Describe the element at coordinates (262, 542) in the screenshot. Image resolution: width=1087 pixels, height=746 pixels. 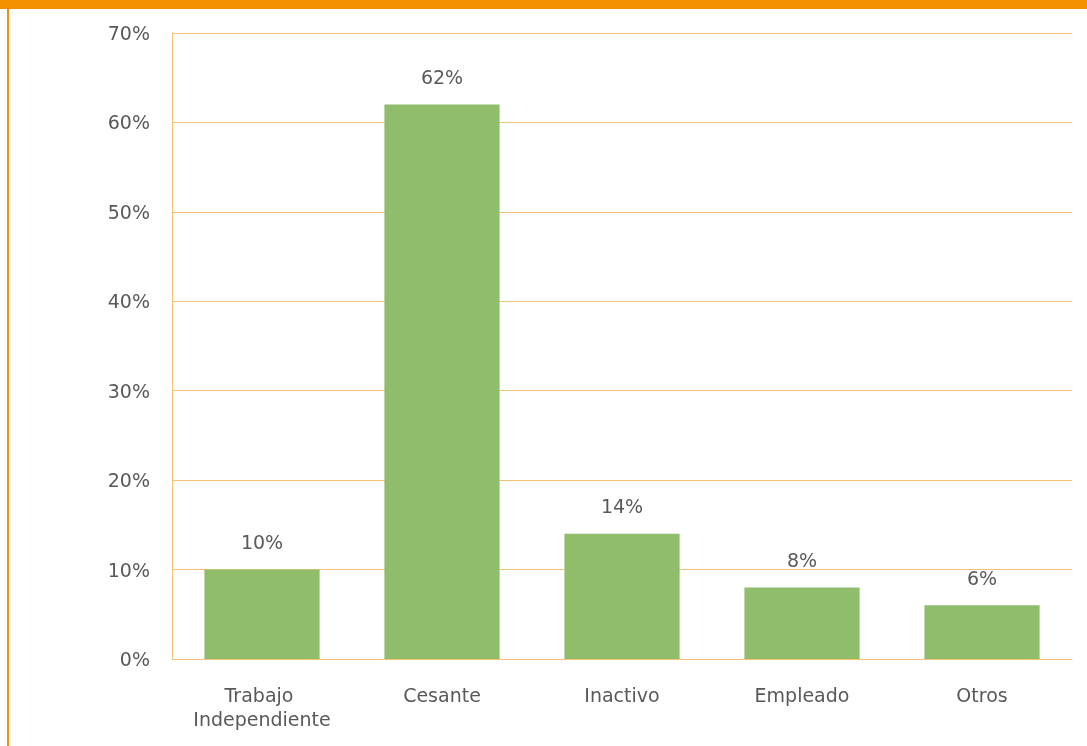
I see `data-label: 10%` at that location.